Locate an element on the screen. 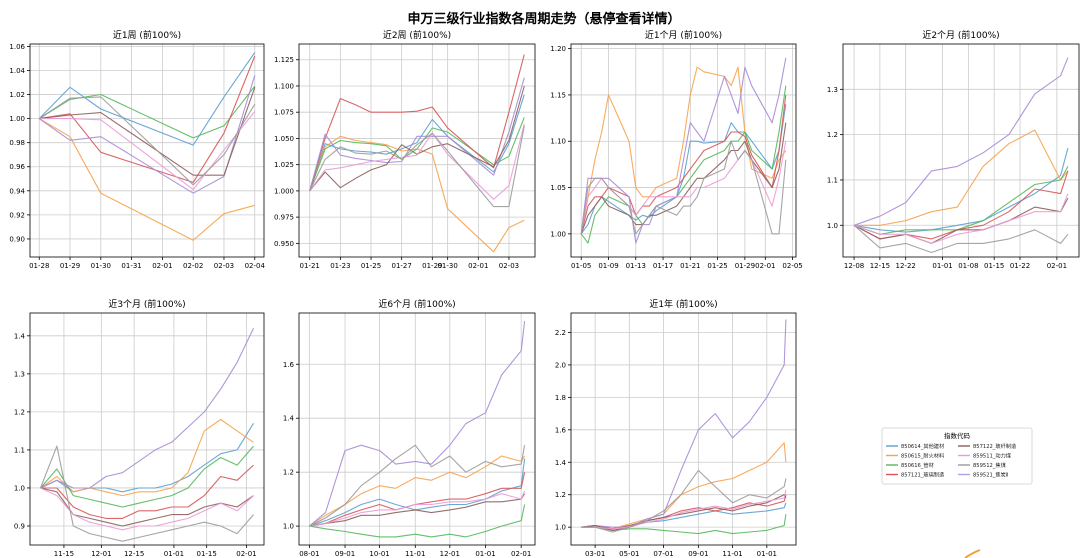 Image resolution: width=1080 pixels, height=558 pixels. x-tick-label: 01-30 is located at coordinates (101, 266).